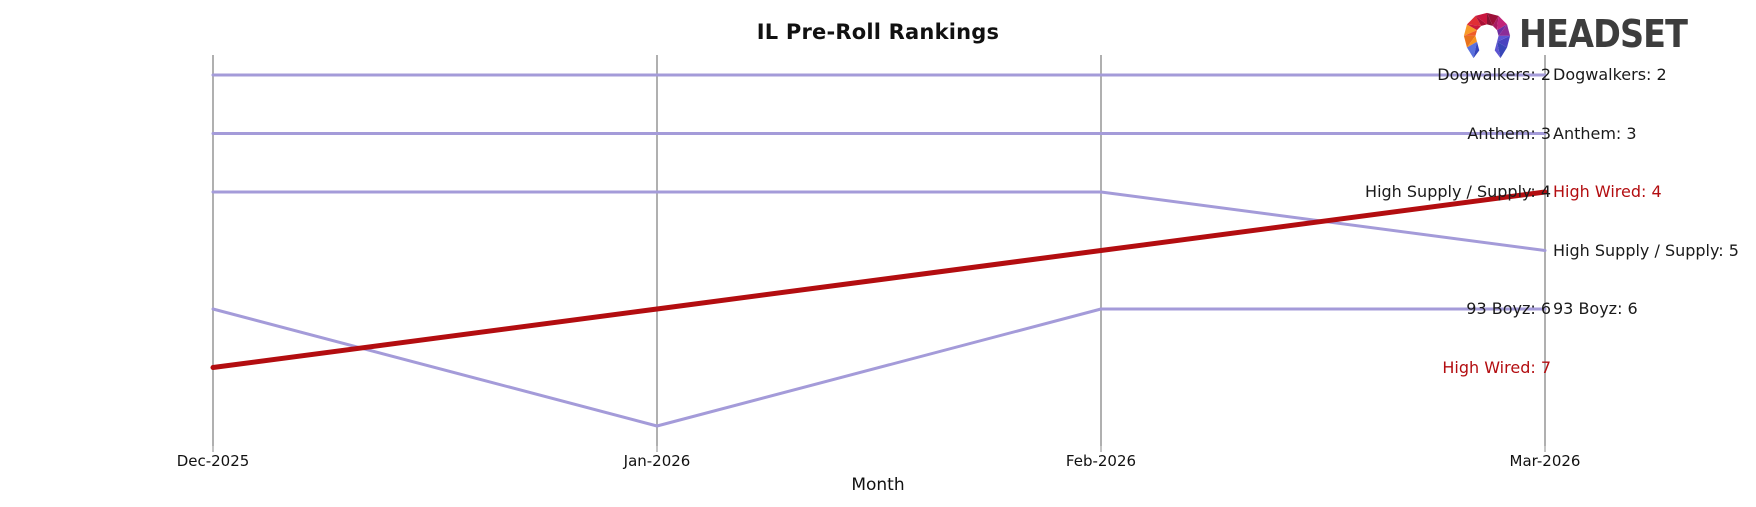 The image size is (1756, 507). Describe the element at coordinates (1494, 74) in the screenshot. I see `left-label-dogwalkers: Dogwalkers: 2` at that location.